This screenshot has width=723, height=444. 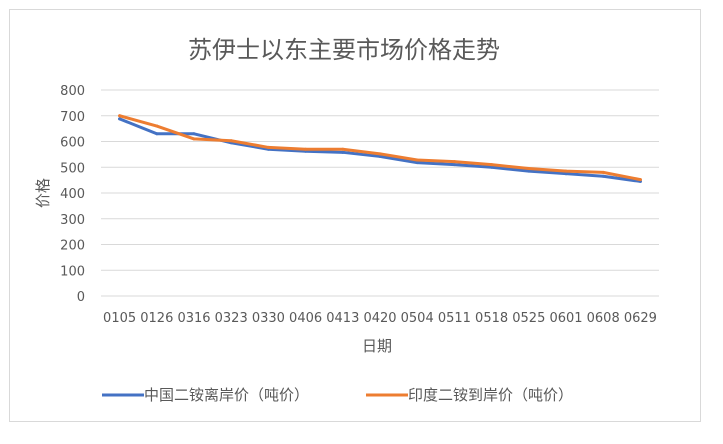 What do you see at coordinates (156, 318) in the screenshot?
I see `x-tick-label: 0126` at bounding box center [156, 318].